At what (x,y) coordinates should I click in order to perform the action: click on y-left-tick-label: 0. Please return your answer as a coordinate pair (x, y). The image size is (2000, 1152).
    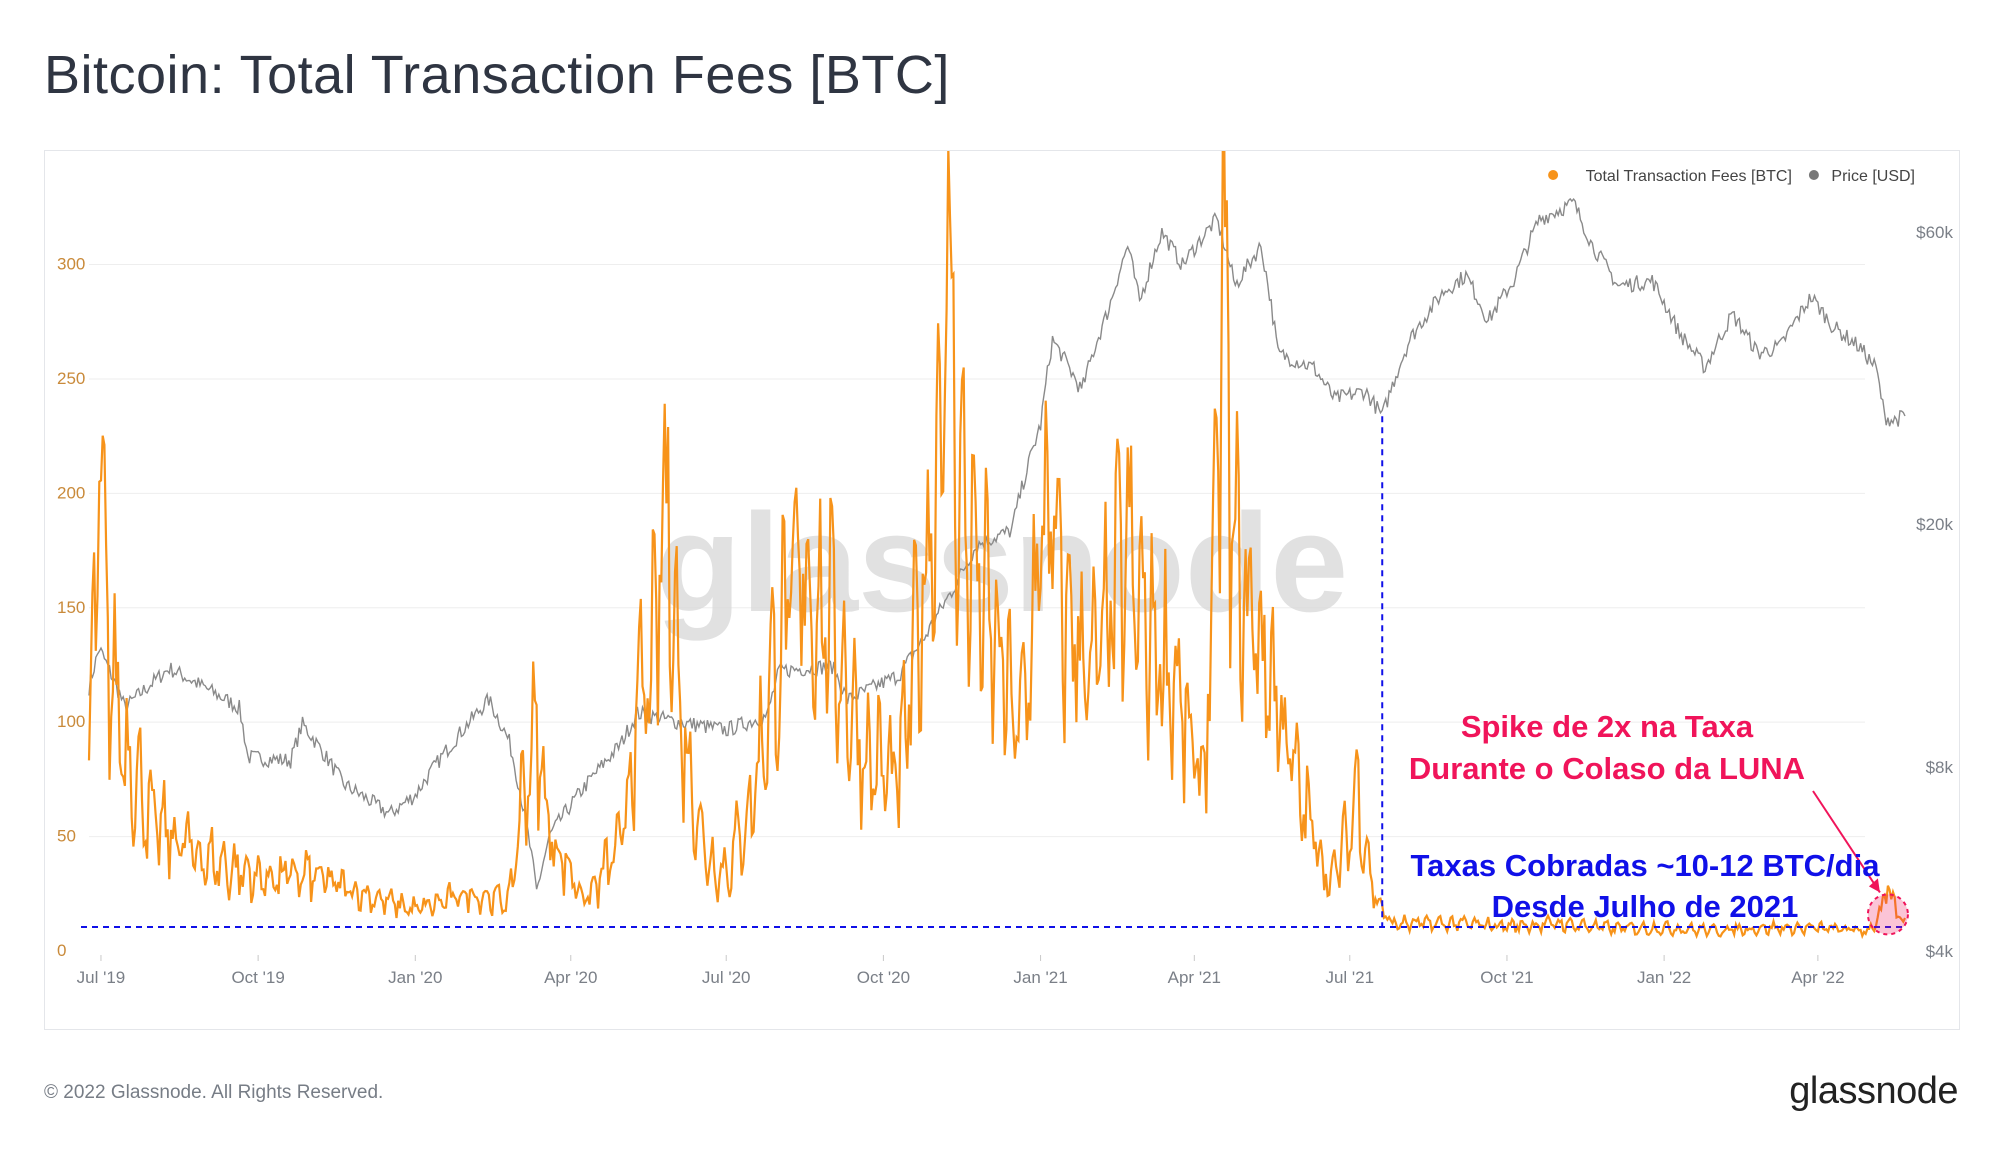
    Looking at the image, I should click on (61, 950).